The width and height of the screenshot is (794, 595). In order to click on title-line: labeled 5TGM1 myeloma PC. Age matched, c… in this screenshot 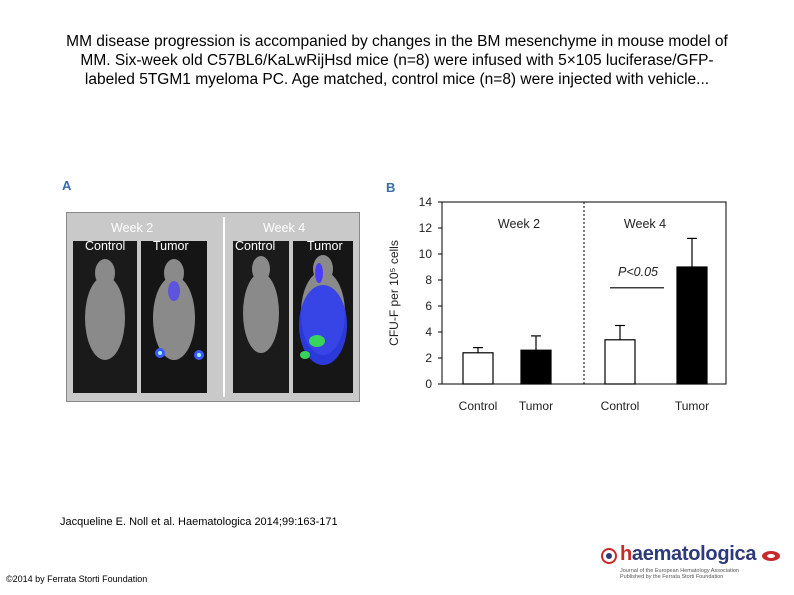, I will do `click(397, 79)`.